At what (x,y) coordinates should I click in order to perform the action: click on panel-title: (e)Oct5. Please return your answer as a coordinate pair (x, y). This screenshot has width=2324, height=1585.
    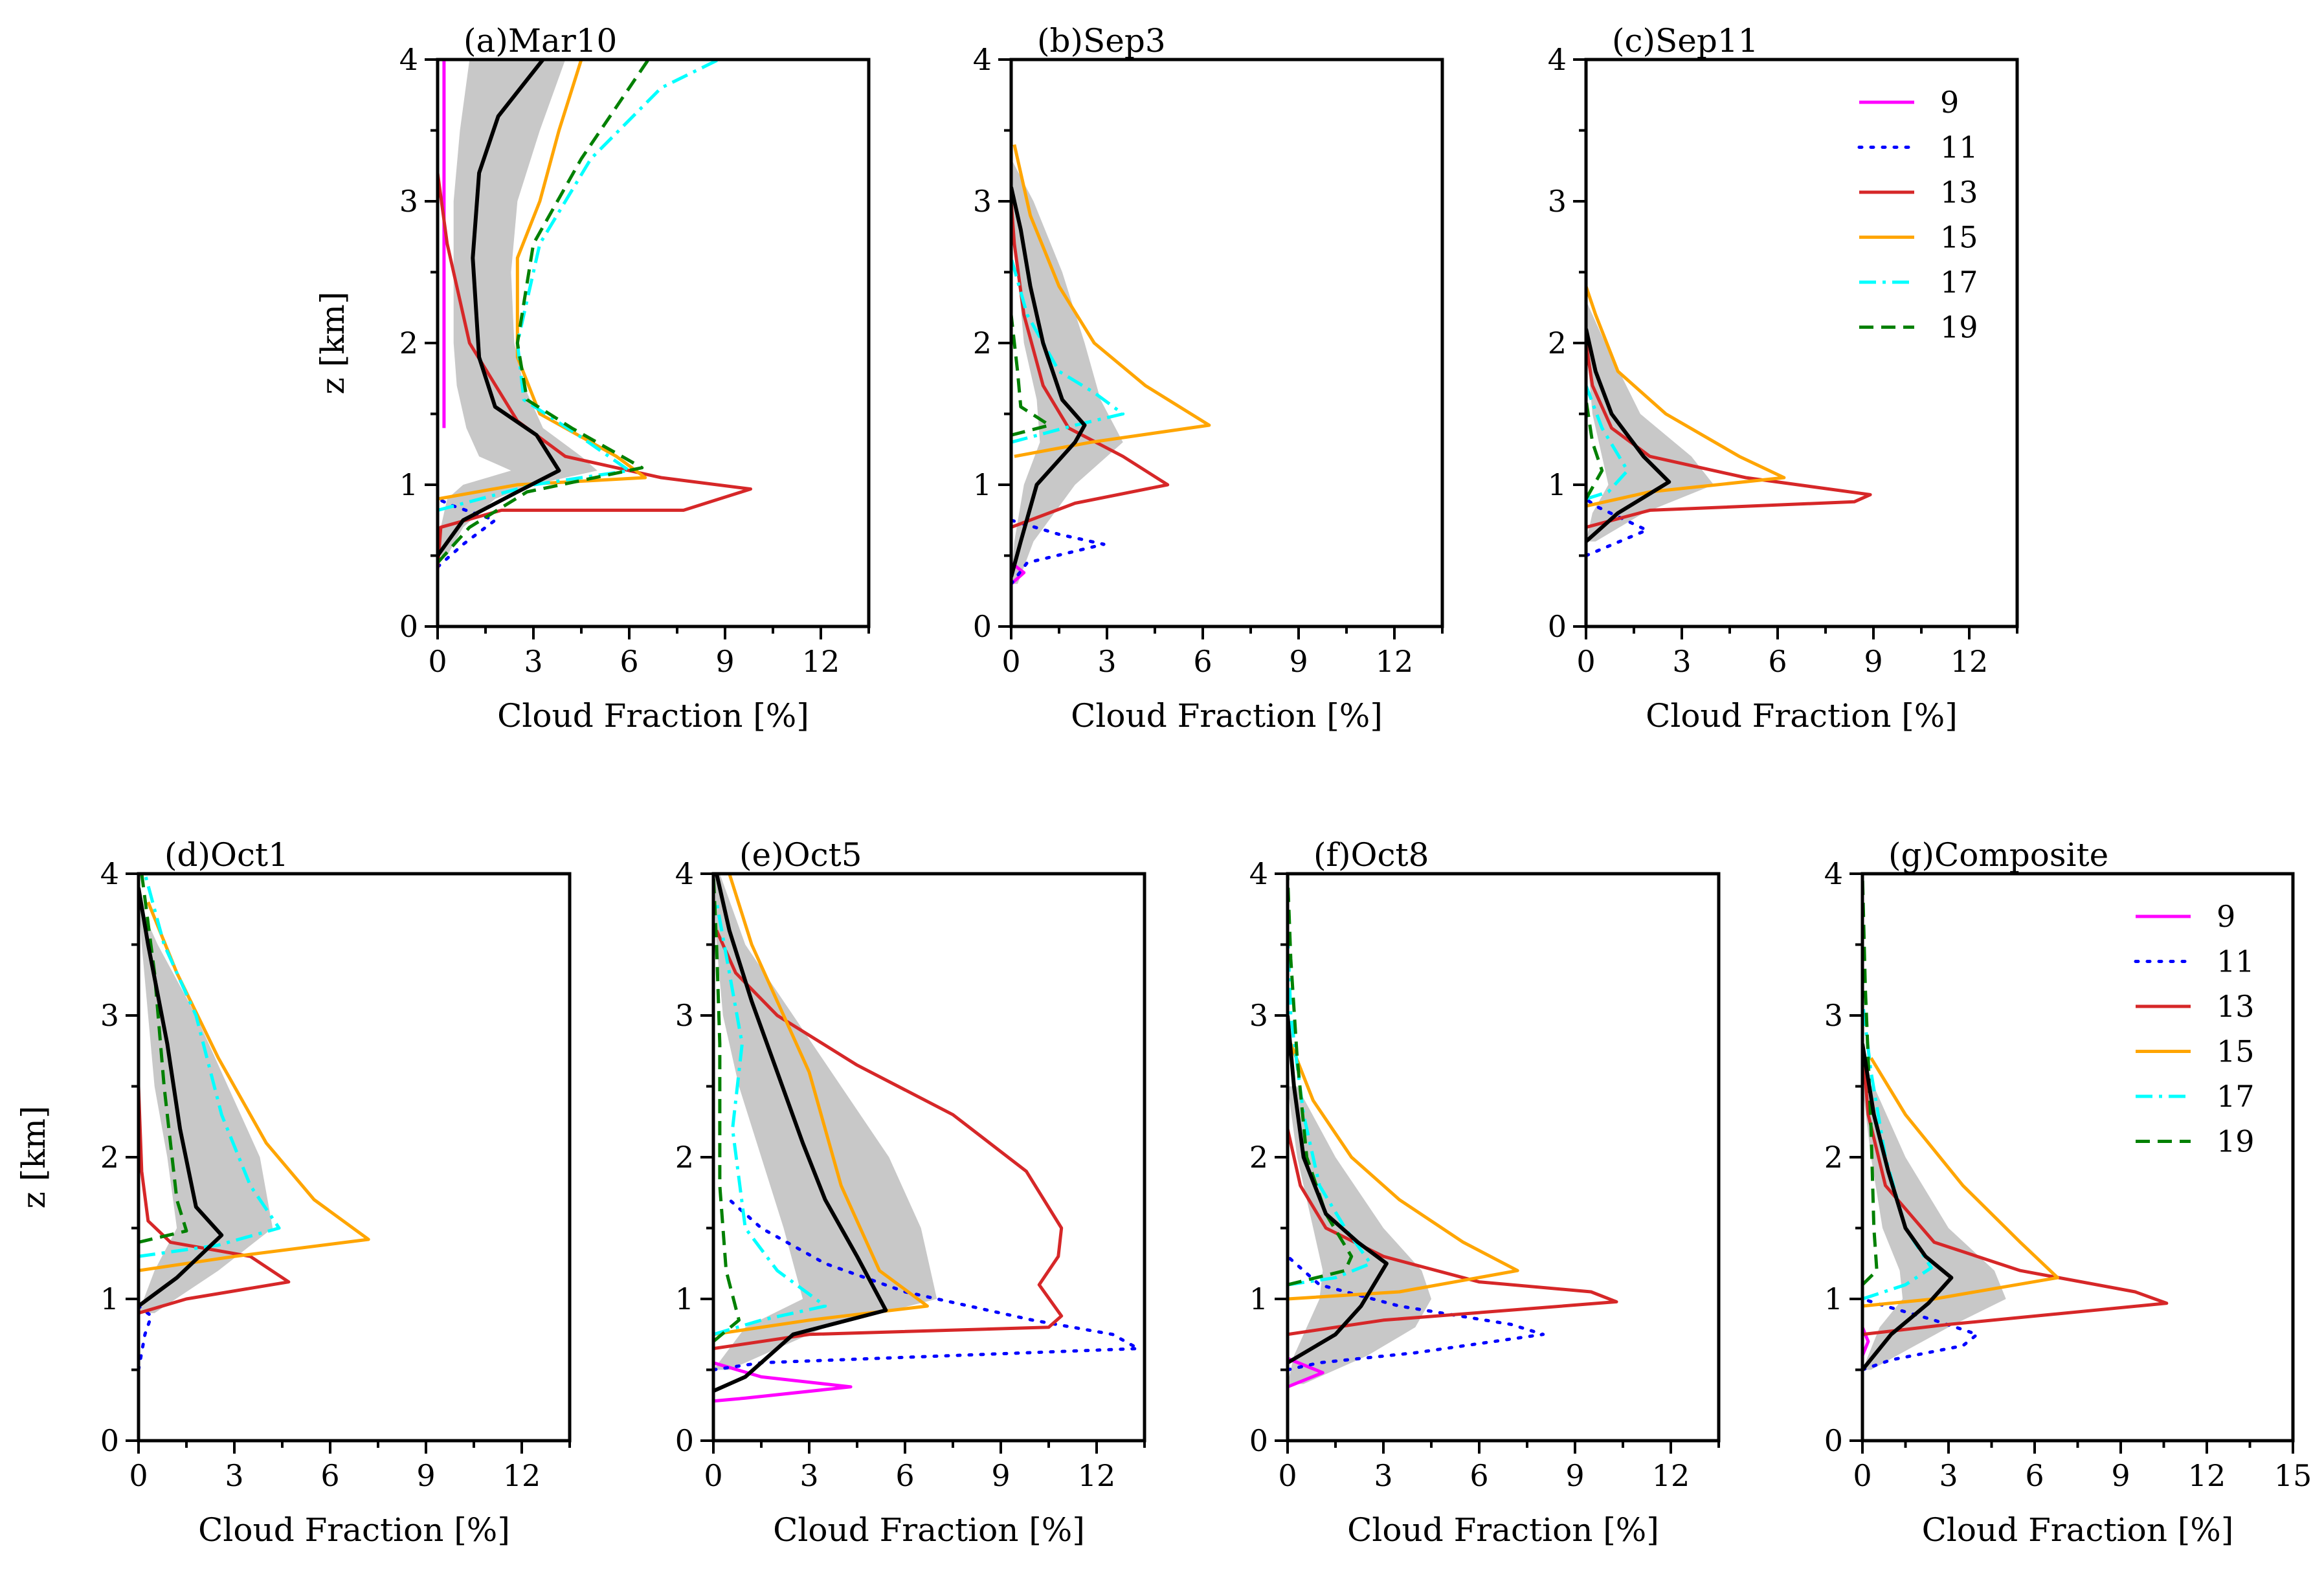
    Looking at the image, I should click on (800, 855).